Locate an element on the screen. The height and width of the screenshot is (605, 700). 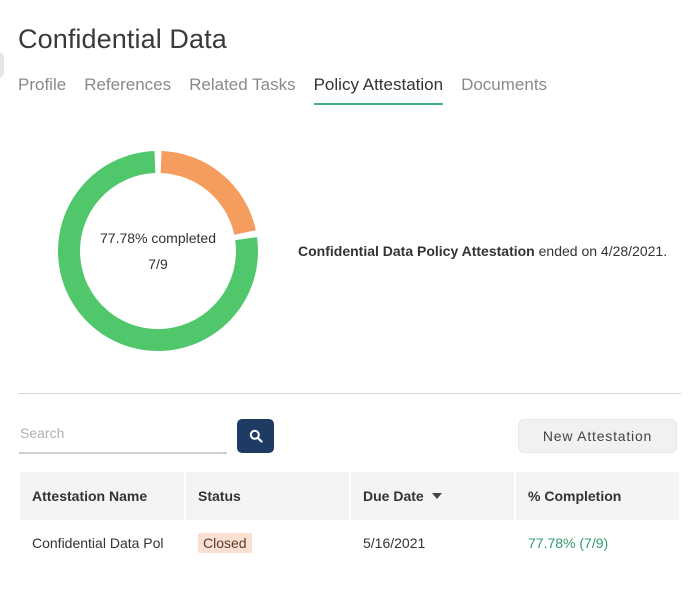
search-field is located at coordinates (123, 436).